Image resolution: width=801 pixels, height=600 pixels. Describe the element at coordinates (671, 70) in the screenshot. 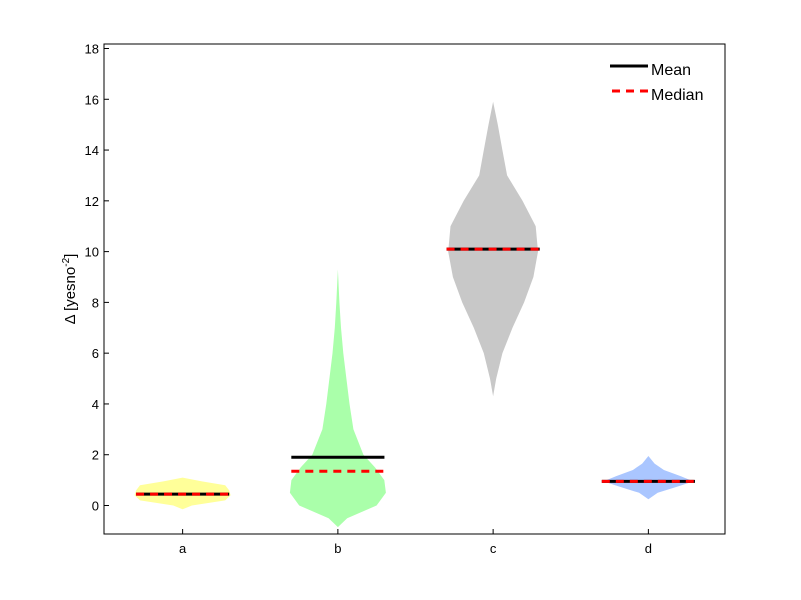

I see `legend-mean-label: Mean` at that location.